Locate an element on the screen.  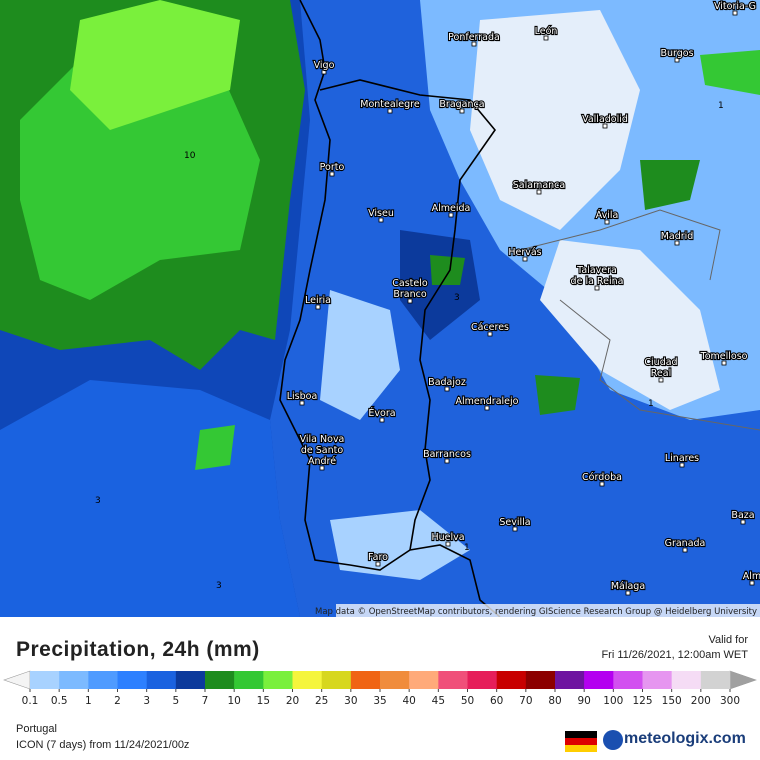
colorbar-label: 70 is located at coordinates (525, 701).